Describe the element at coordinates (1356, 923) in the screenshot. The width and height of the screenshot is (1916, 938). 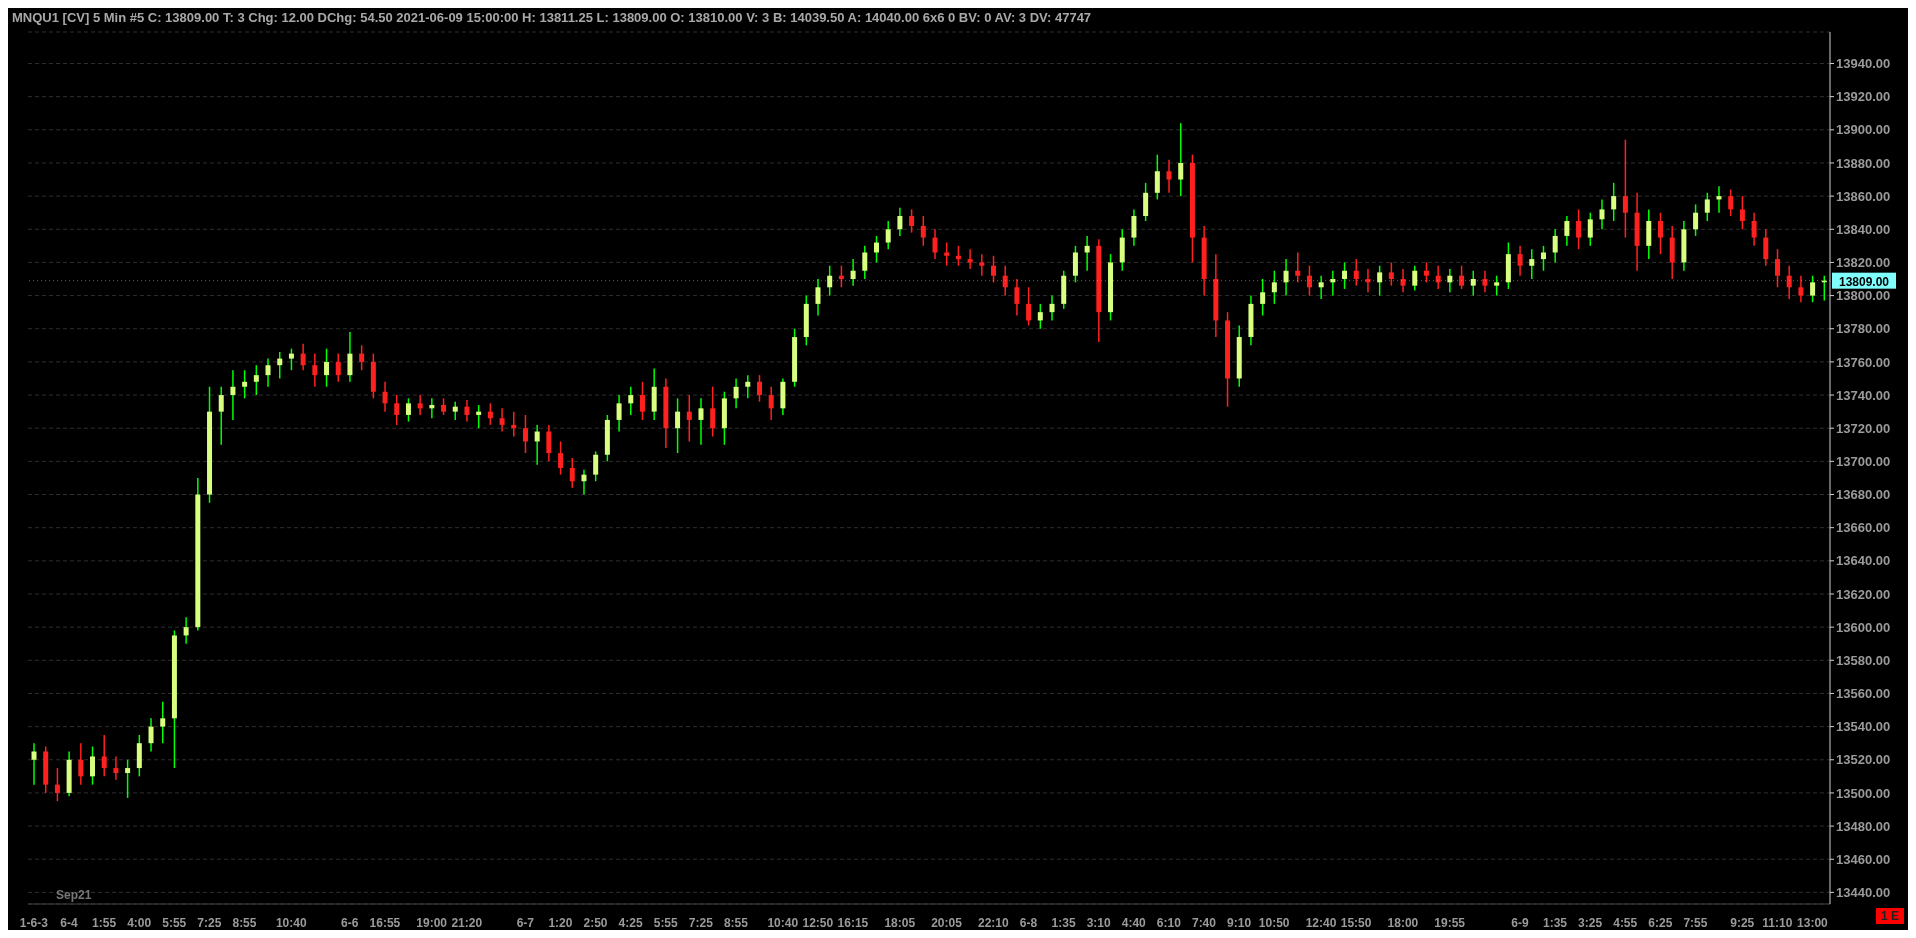
I see `x-tick-label: 15:50` at that location.